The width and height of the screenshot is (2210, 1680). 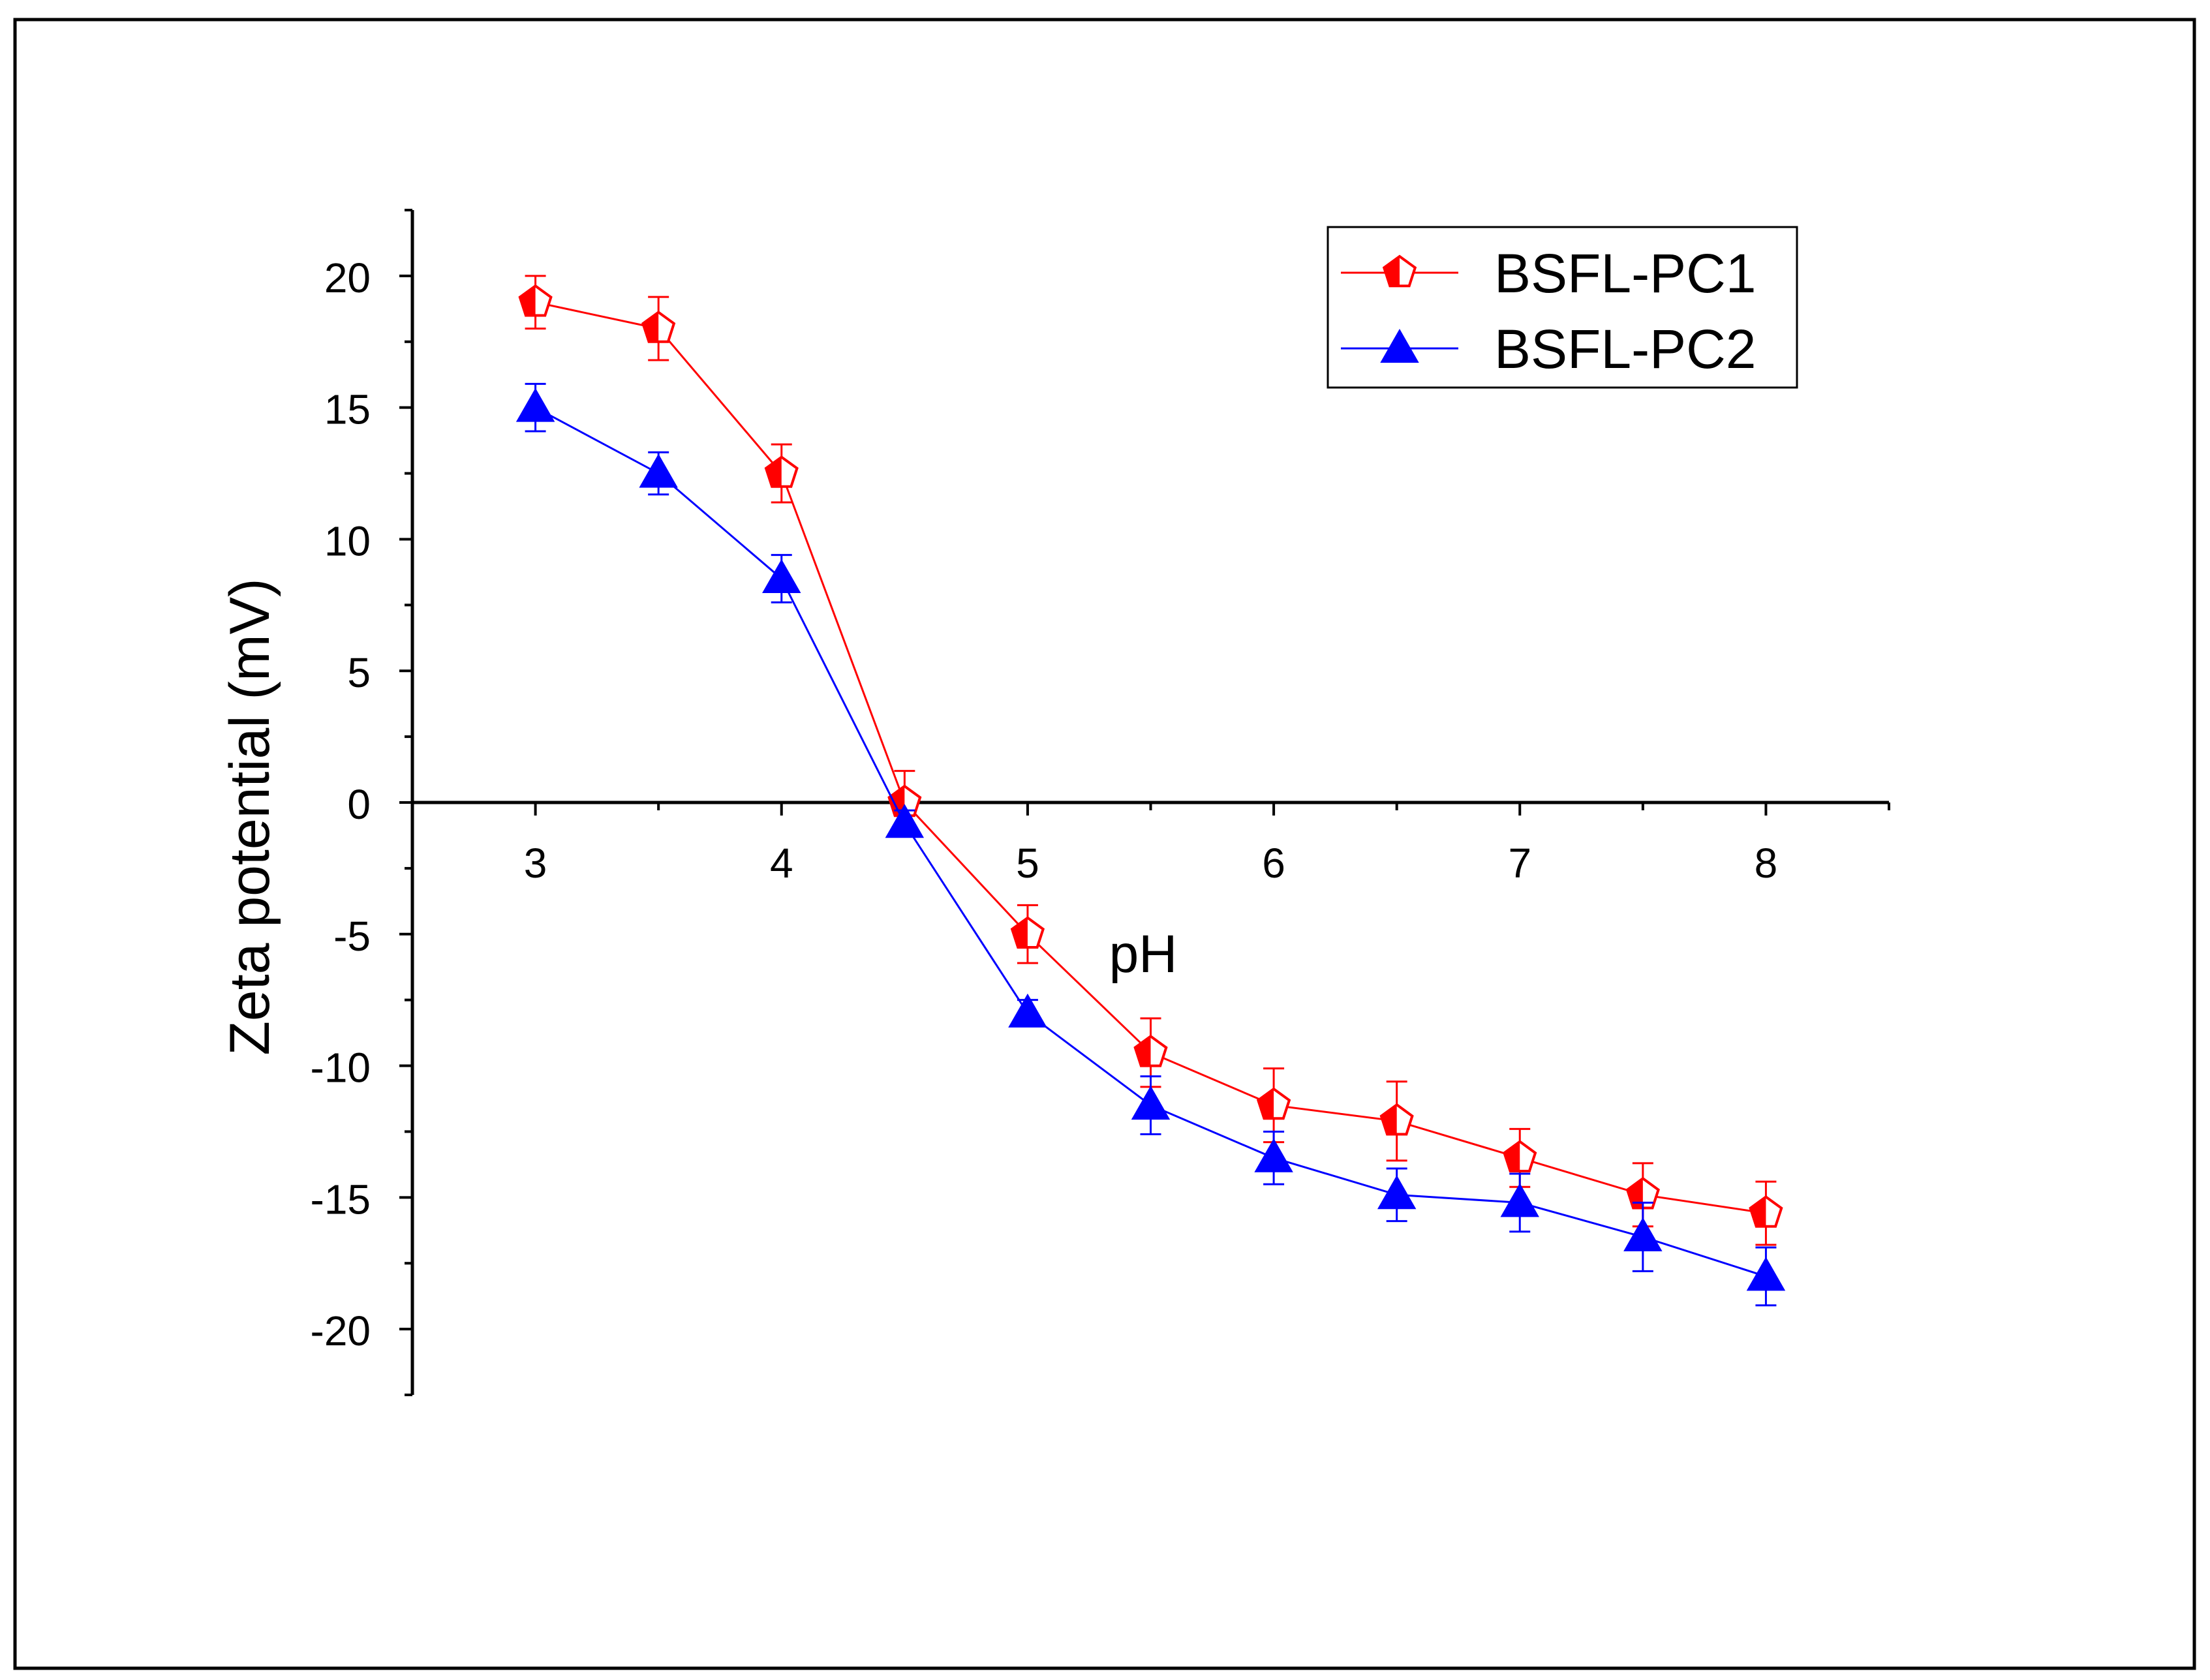 What do you see at coordinates (352, 937) in the screenshot?
I see `y-tick-label: -5` at bounding box center [352, 937].